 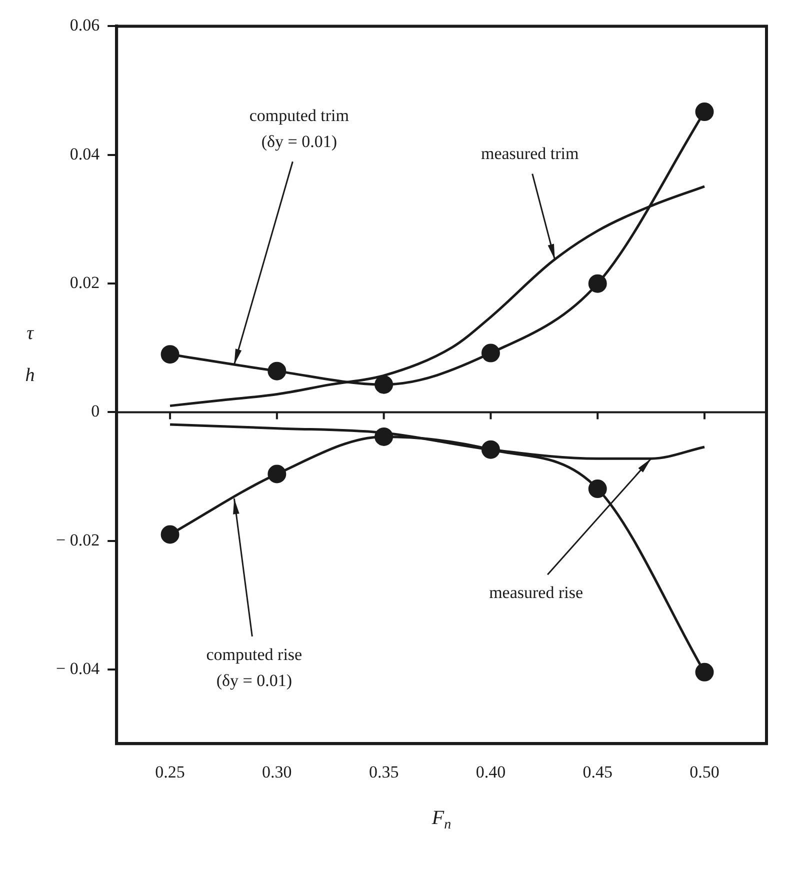 What do you see at coordinates (529, 154) in the screenshot?
I see `annotation: measured trim` at bounding box center [529, 154].